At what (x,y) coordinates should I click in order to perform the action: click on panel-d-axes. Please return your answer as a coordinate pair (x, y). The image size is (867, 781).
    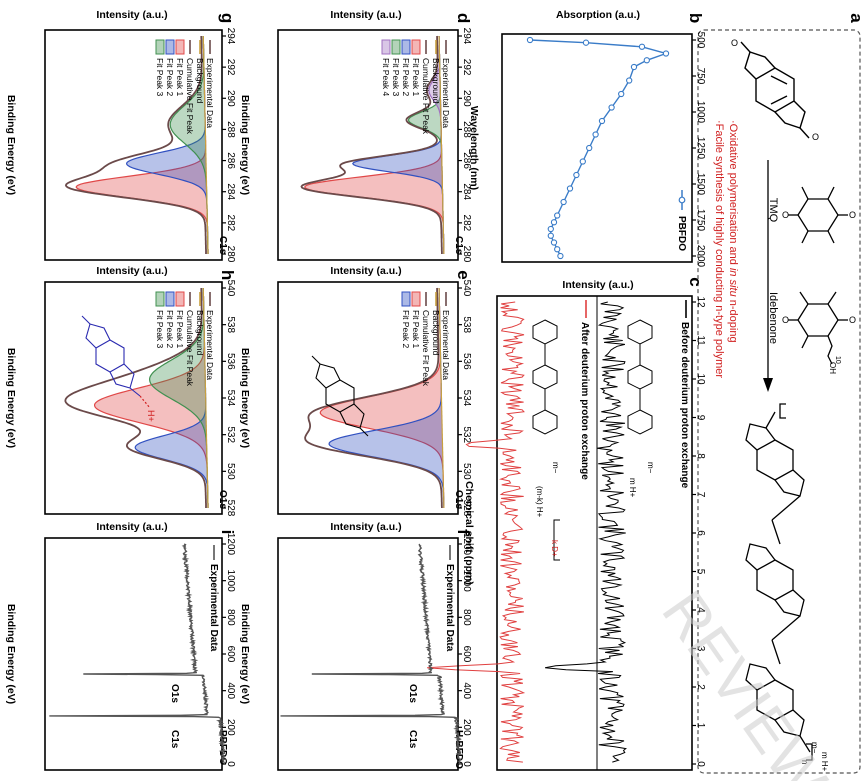
    Looking at the image, I should click on (368, 145).